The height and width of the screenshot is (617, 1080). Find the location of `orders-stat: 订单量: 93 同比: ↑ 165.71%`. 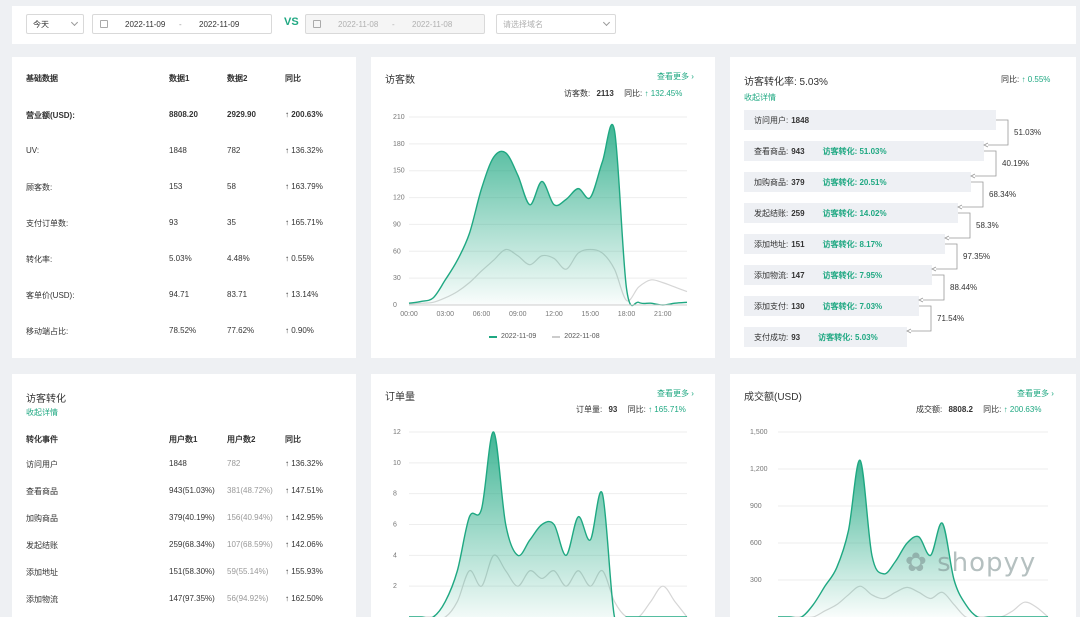

orders-stat: 订单量: 93 同比: ↑ 165.71% is located at coordinates (631, 409).